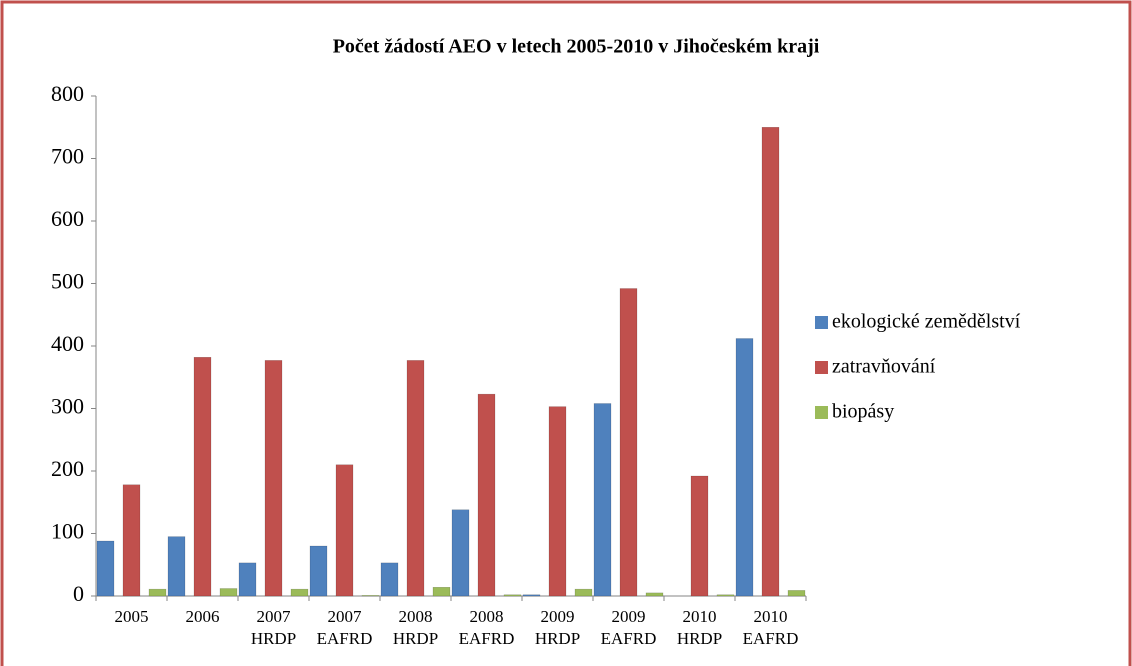 This screenshot has width=1132, height=666. Describe the element at coordinates (699, 627) in the screenshot. I see `x-tick-label: 2010 HRDP` at that location.